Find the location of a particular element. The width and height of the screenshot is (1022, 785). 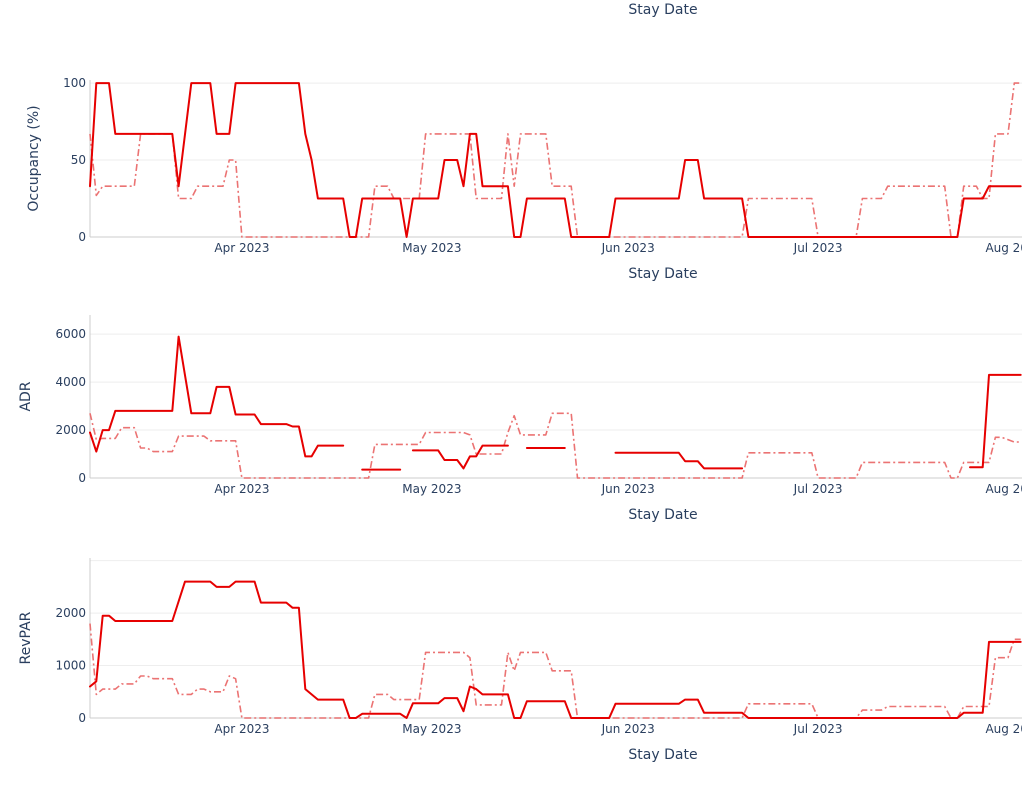

top-x-axis-title: Stay Date is located at coordinates (662, 10).